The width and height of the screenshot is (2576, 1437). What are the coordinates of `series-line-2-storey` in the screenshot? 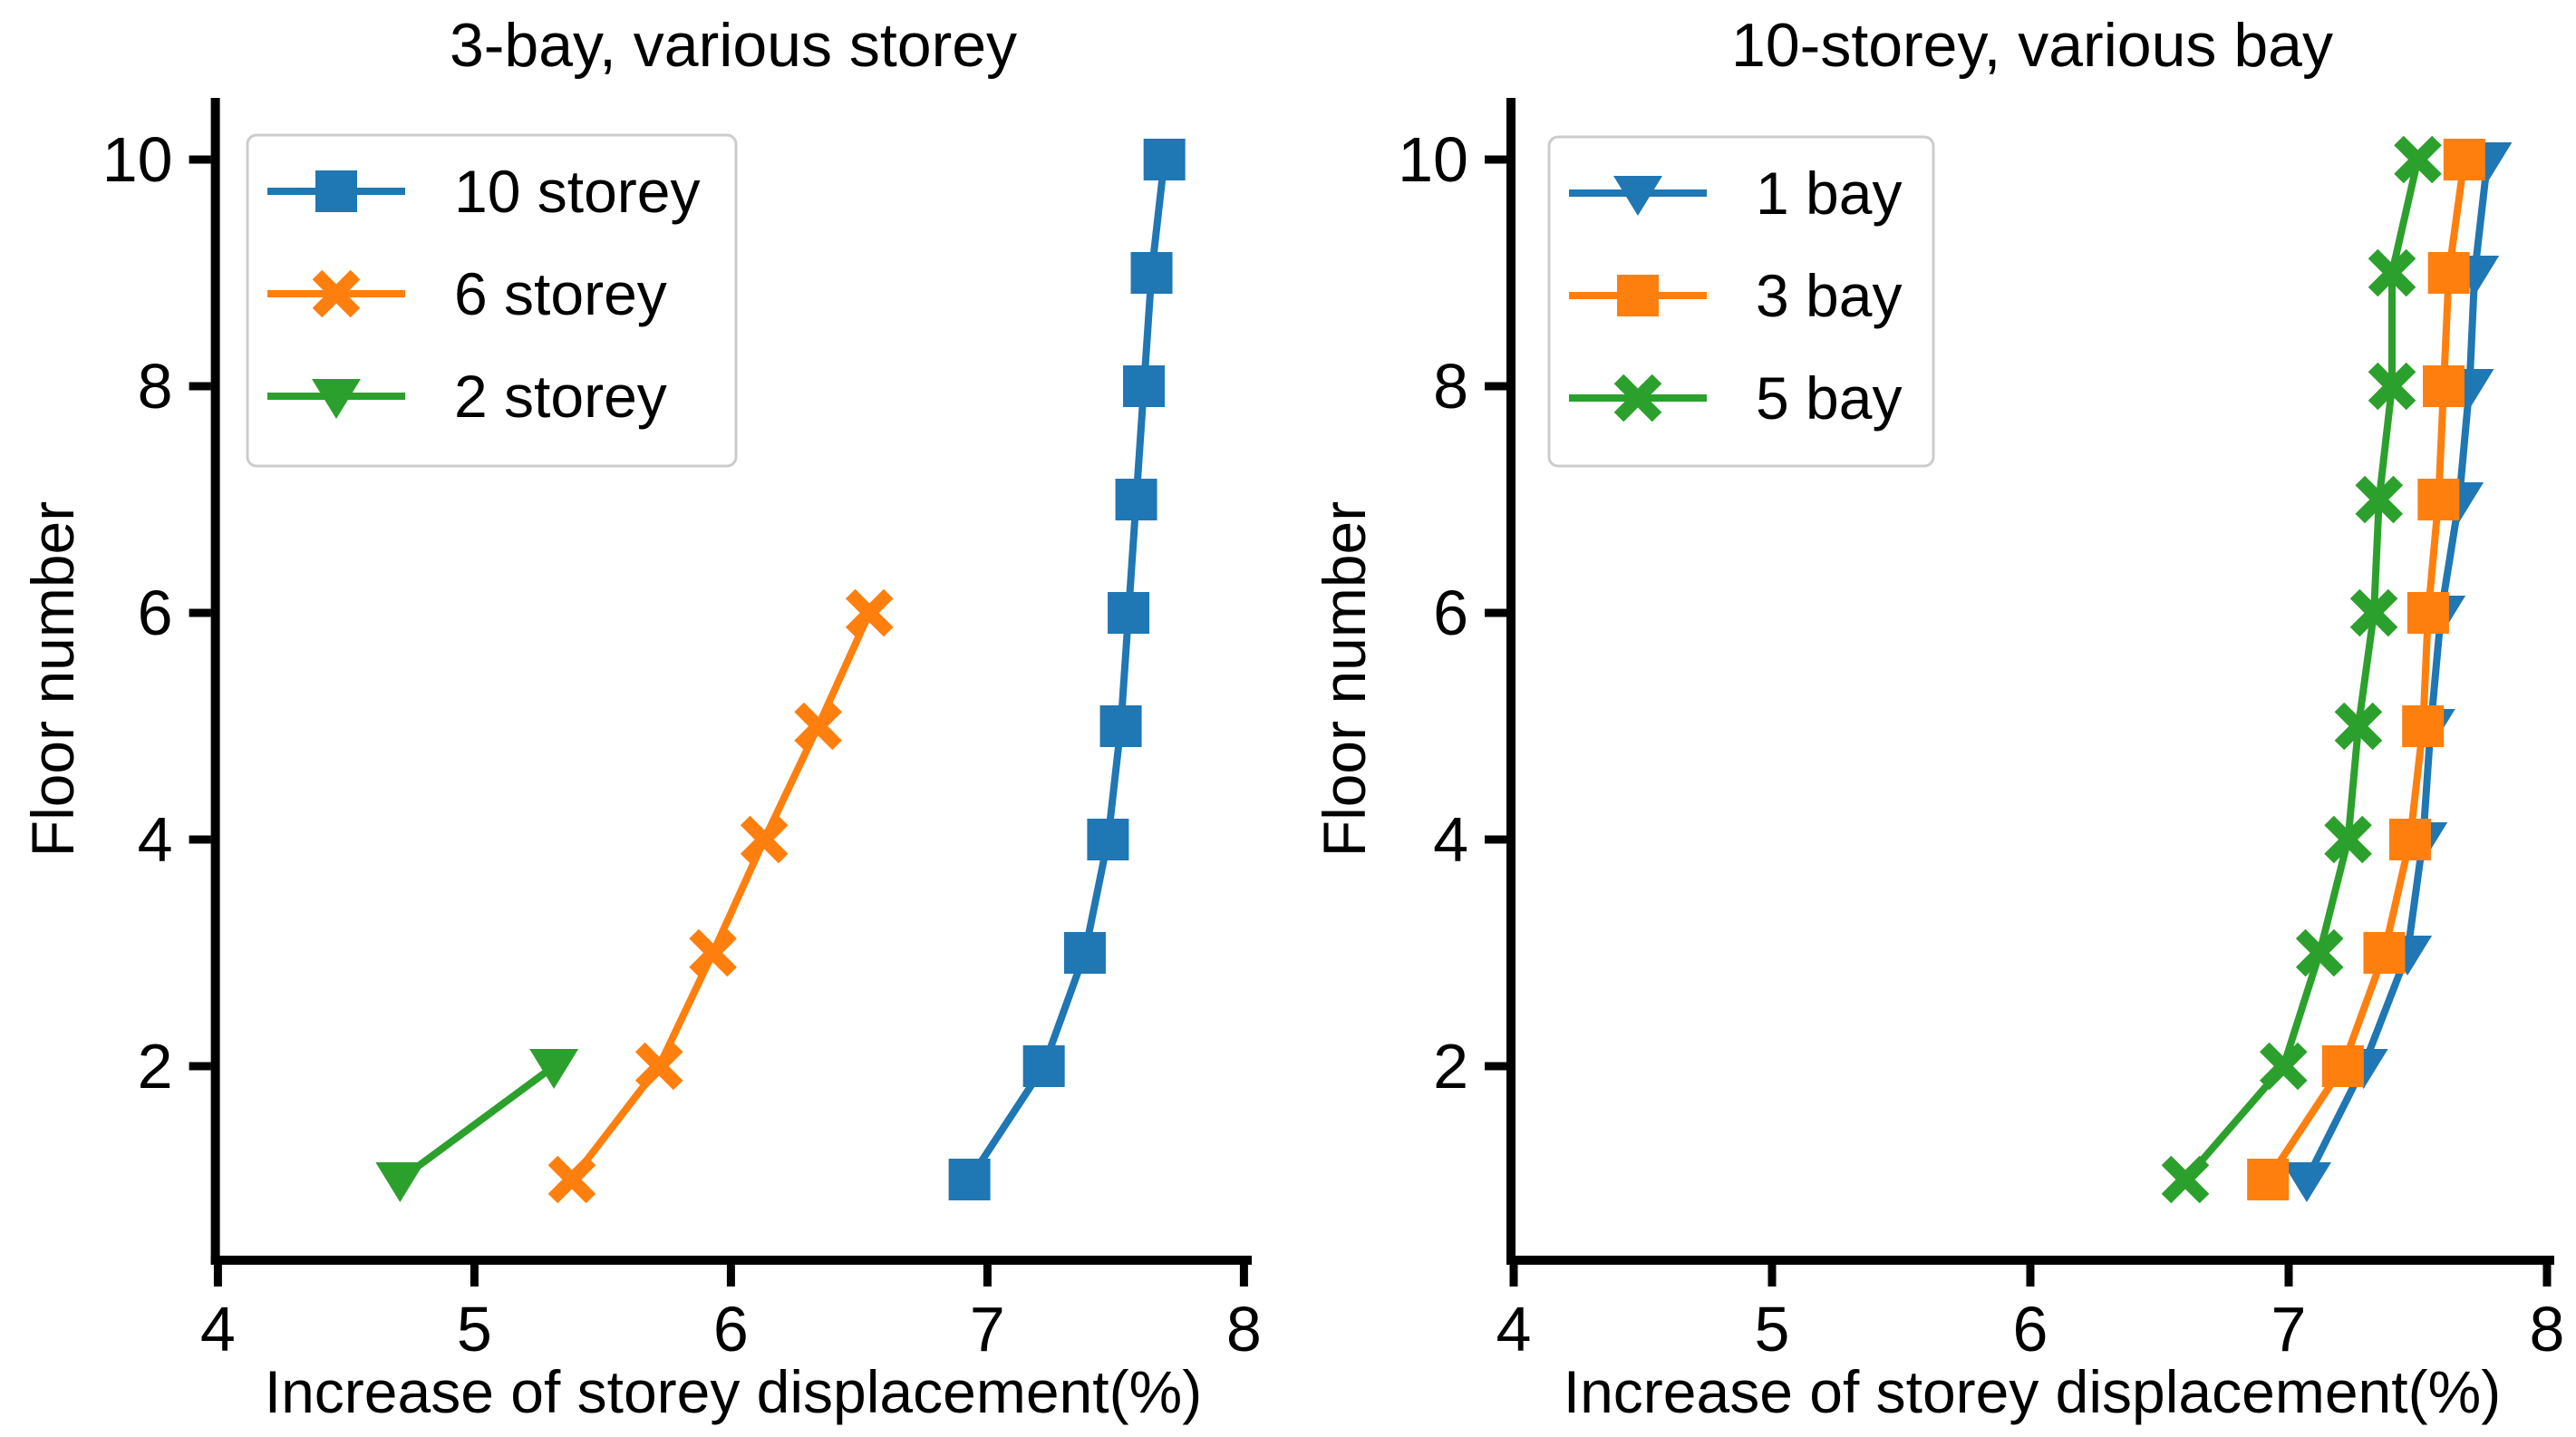 It's located at (477, 1123).